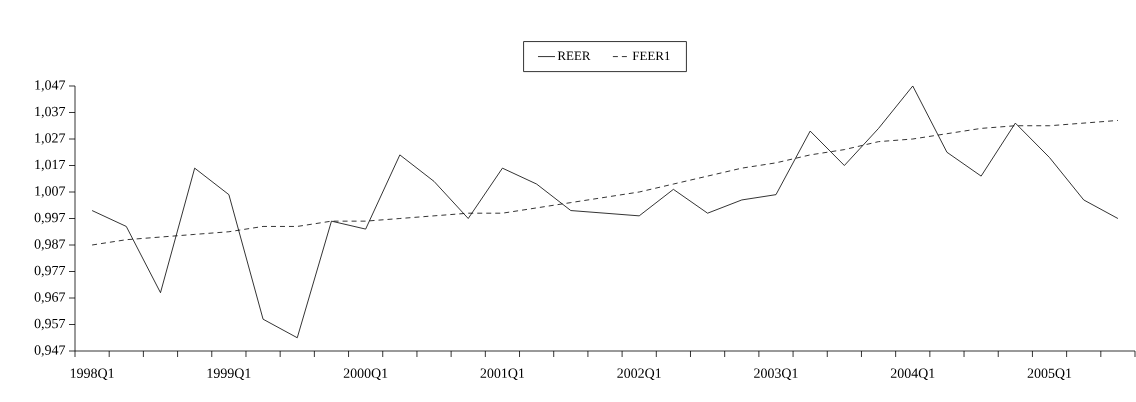 The image size is (1136, 402). I want to click on x-tick-label: 1998Q1, so click(92, 374).